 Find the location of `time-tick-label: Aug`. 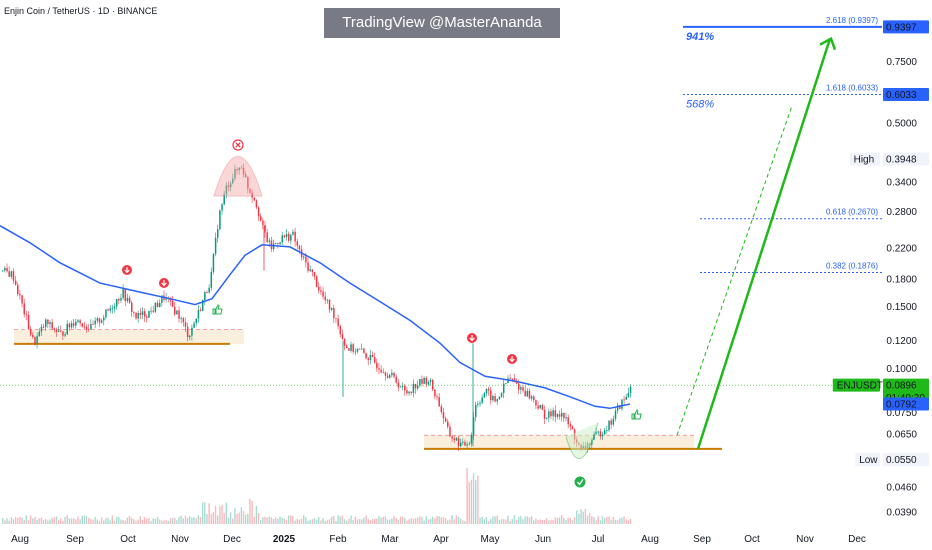

time-tick-label: Aug is located at coordinates (20, 539).